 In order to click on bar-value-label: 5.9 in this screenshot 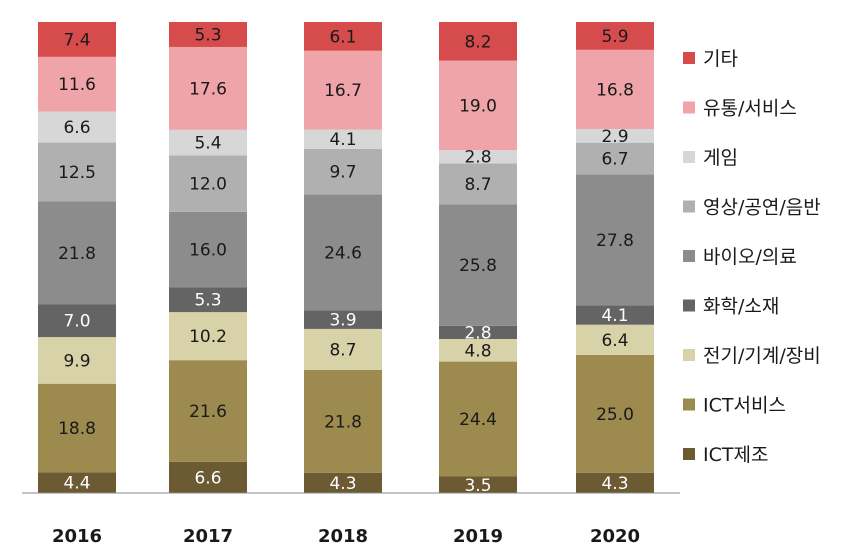, I will do `click(614, 37)`.